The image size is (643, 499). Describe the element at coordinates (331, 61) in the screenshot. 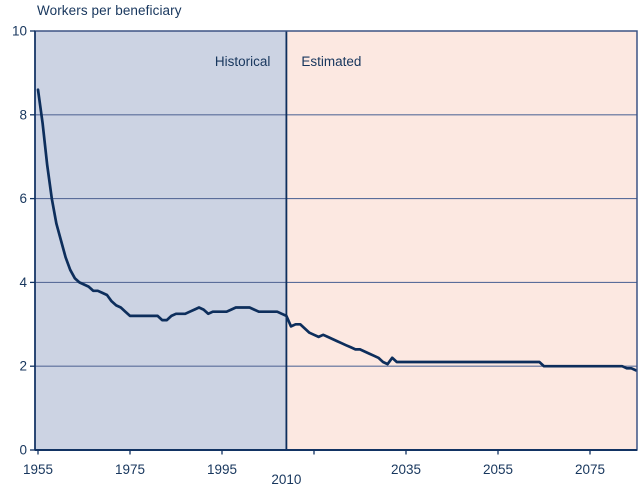

I see `estimated-label: Estimated` at that location.